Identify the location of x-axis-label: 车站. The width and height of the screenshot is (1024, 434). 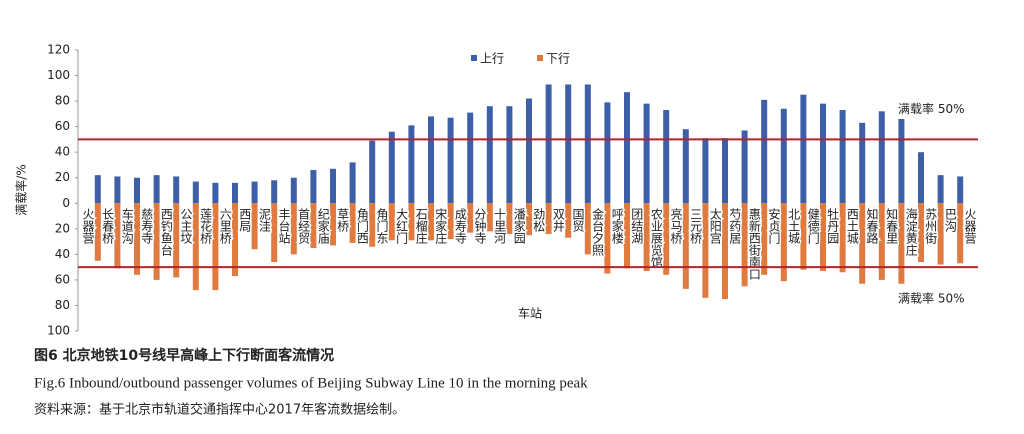
(530, 313).